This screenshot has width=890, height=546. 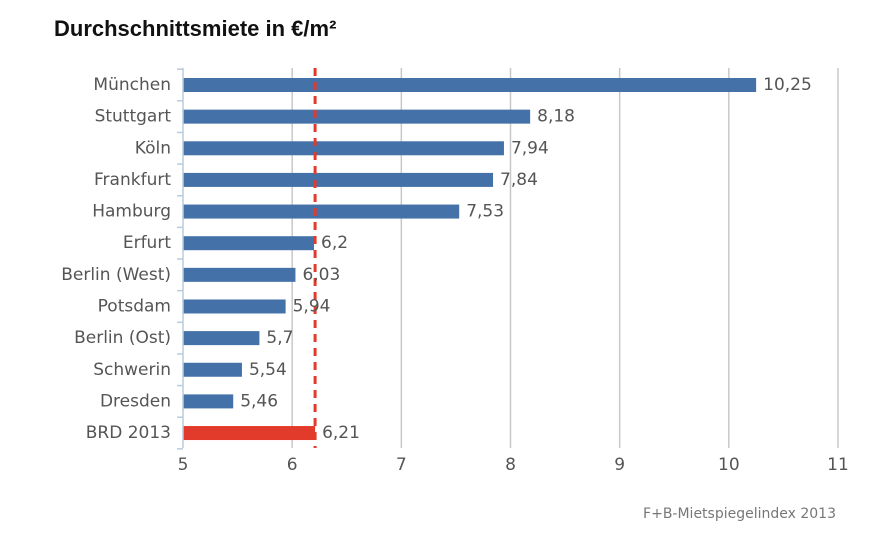 I want to click on x-tick-label: 10, so click(x=729, y=465).